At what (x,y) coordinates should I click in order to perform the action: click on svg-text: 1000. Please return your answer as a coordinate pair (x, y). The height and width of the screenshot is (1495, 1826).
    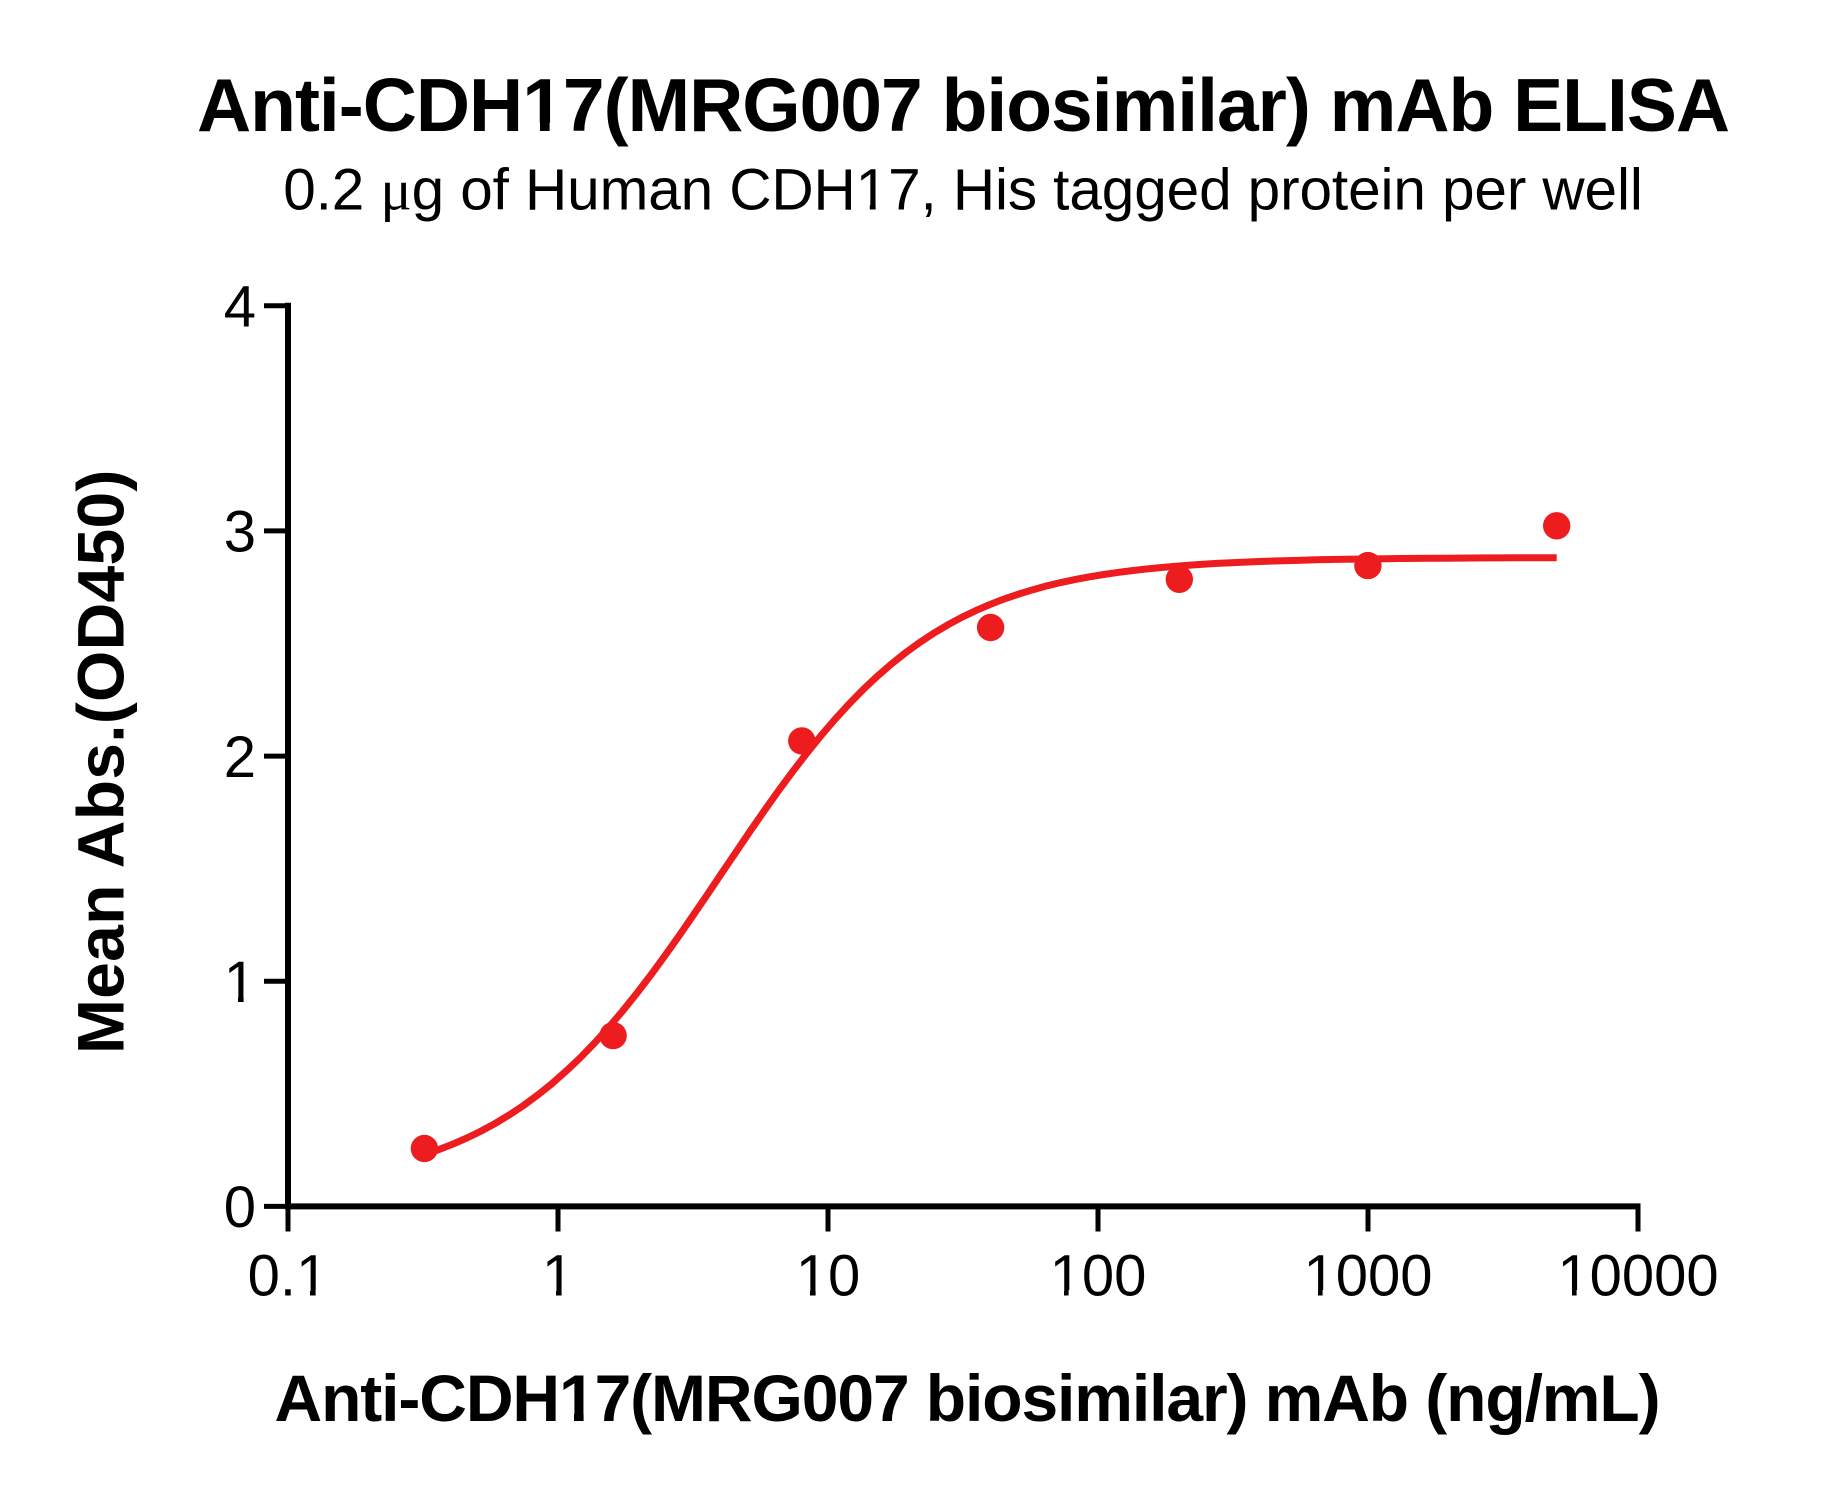
    Looking at the image, I should click on (1367, 1276).